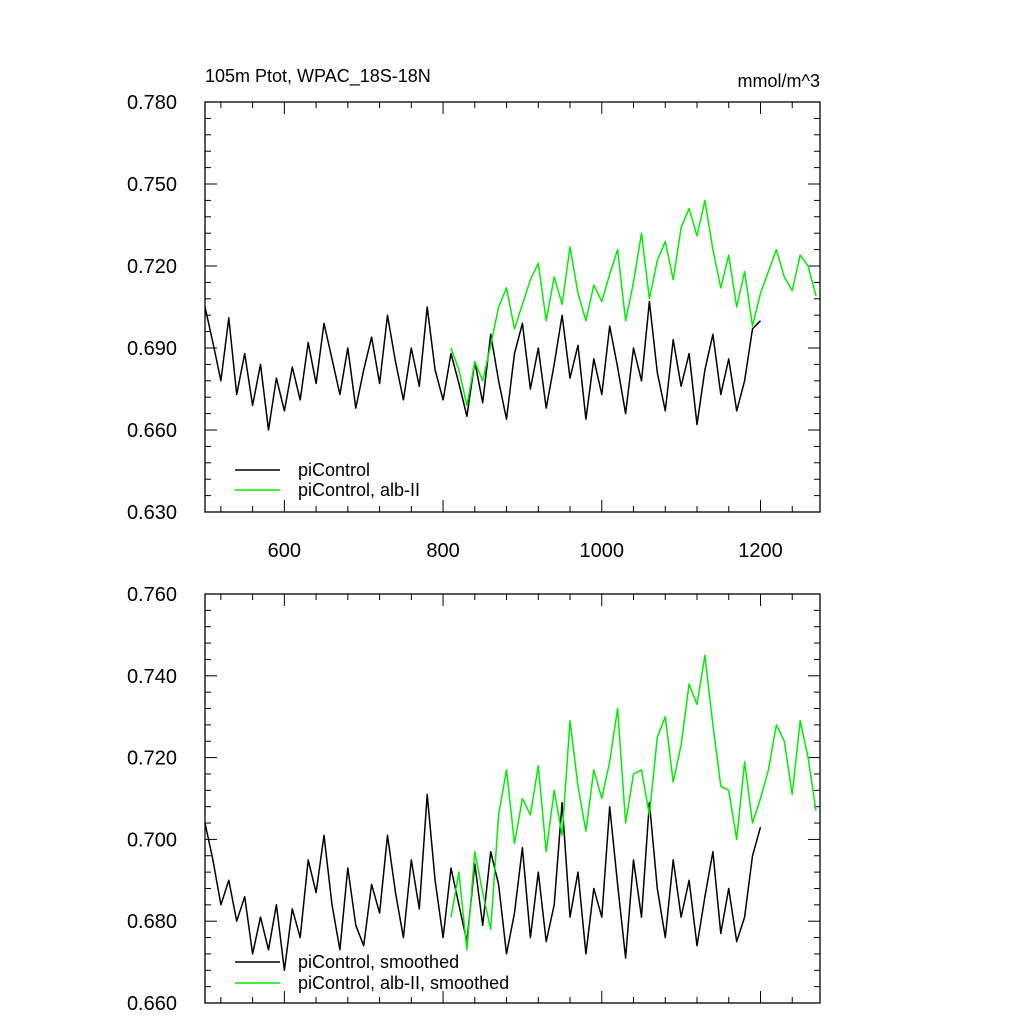 This screenshot has width=1024, height=1029. What do you see at coordinates (779, 81) in the screenshot?
I see `units-label: mmol/m^3` at bounding box center [779, 81].